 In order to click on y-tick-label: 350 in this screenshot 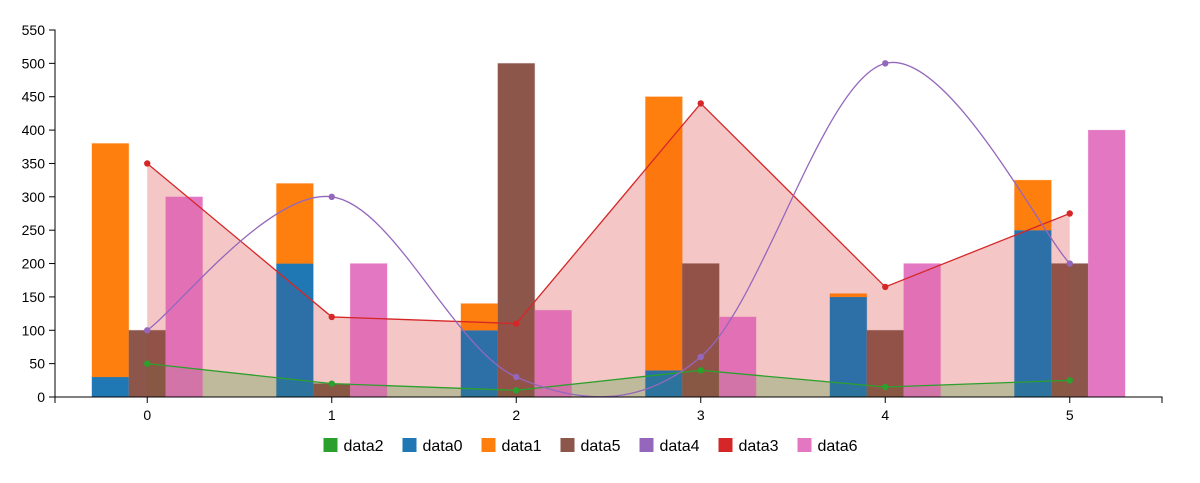, I will do `click(34, 163)`.